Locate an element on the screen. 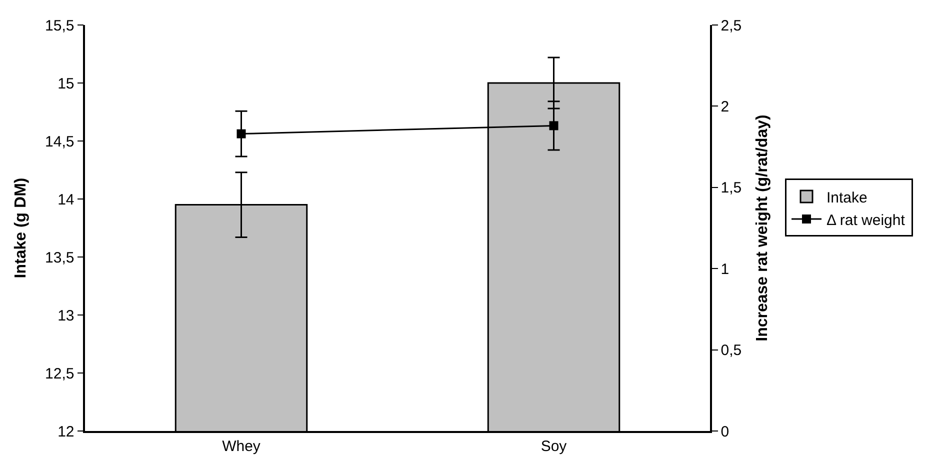  y2-tick-label: 0,5 is located at coordinates (731, 351).